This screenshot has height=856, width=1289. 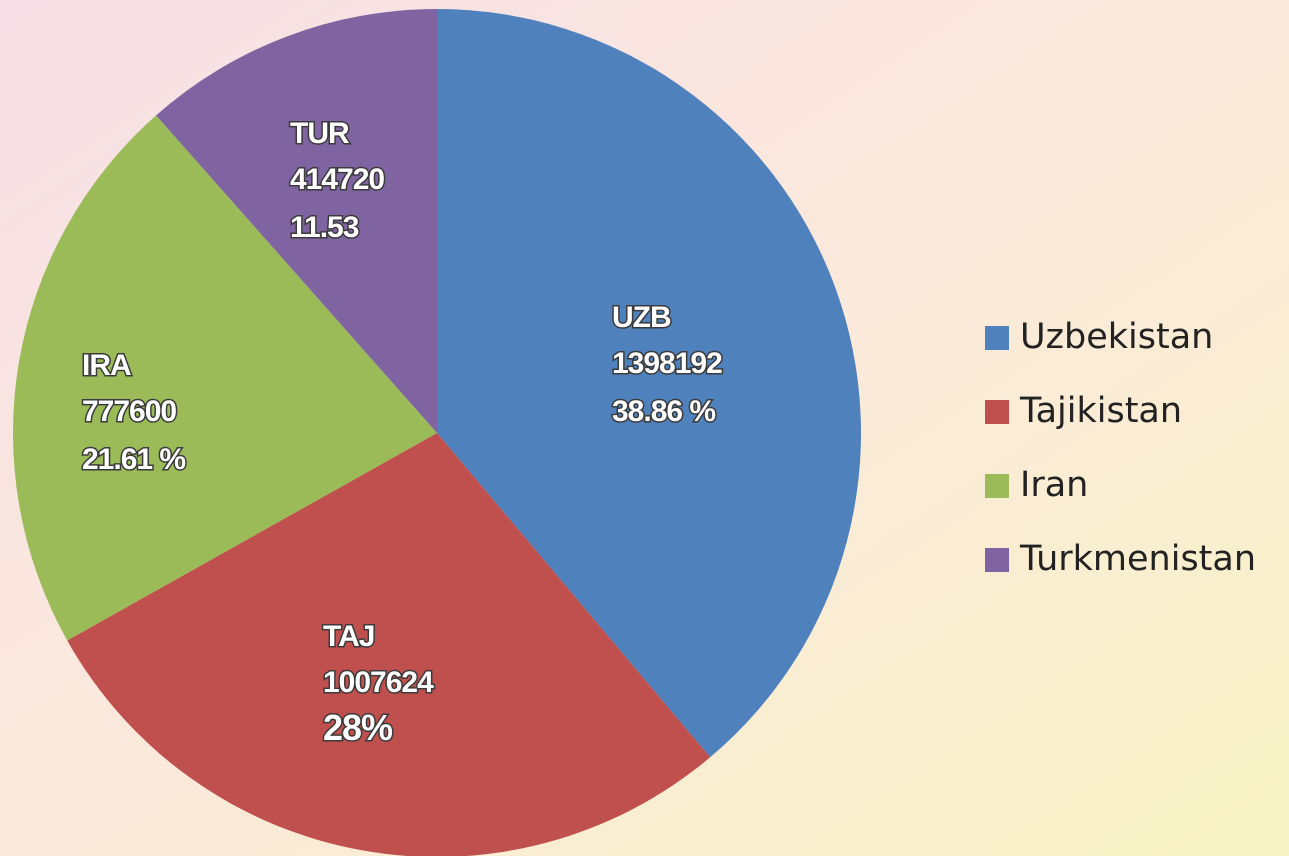 What do you see at coordinates (1054, 485) in the screenshot?
I see `legend-label: Iran` at bounding box center [1054, 485].